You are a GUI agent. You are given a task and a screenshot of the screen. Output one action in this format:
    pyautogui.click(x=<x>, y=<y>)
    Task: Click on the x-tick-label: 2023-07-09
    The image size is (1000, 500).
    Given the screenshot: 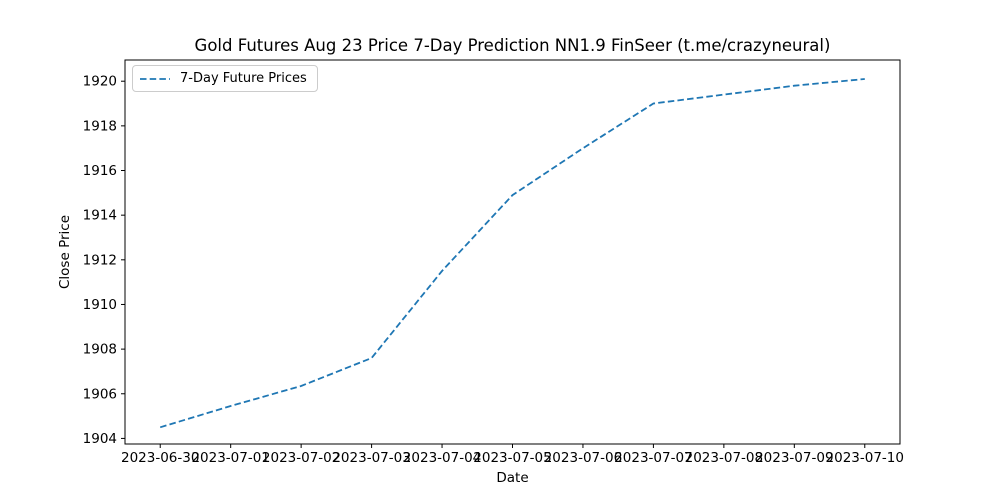 What is the action you would take?
    pyautogui.click(x=794, y=458)
    